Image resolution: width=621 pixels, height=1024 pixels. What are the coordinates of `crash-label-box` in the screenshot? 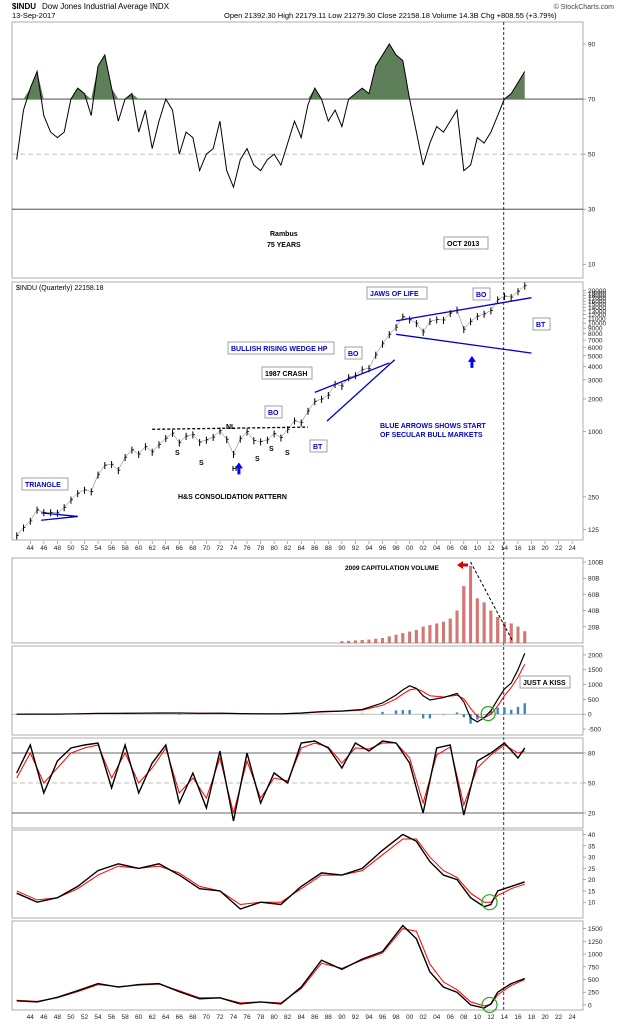 It's located at (287, 373).